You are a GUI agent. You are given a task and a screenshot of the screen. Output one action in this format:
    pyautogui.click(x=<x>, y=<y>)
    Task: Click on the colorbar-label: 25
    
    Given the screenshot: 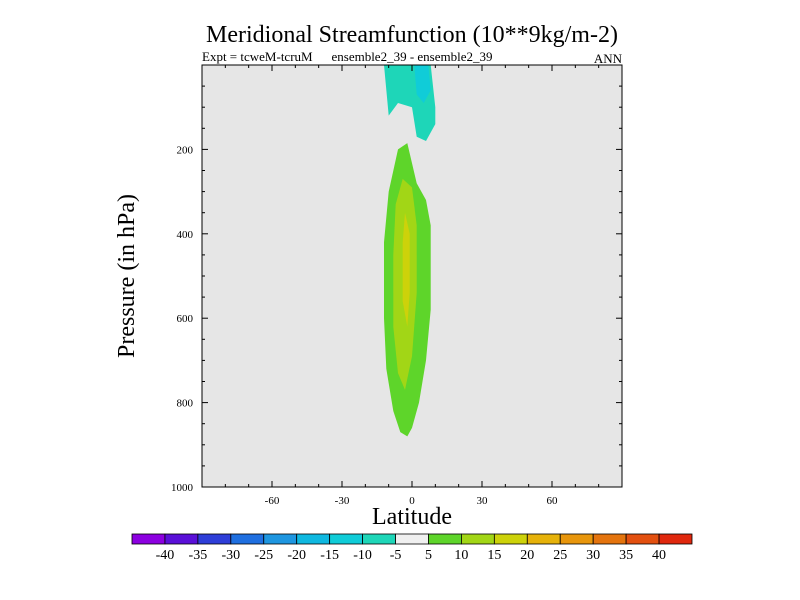 What is the action you would take?
    pyautogui.click(x=560, y=555)
    